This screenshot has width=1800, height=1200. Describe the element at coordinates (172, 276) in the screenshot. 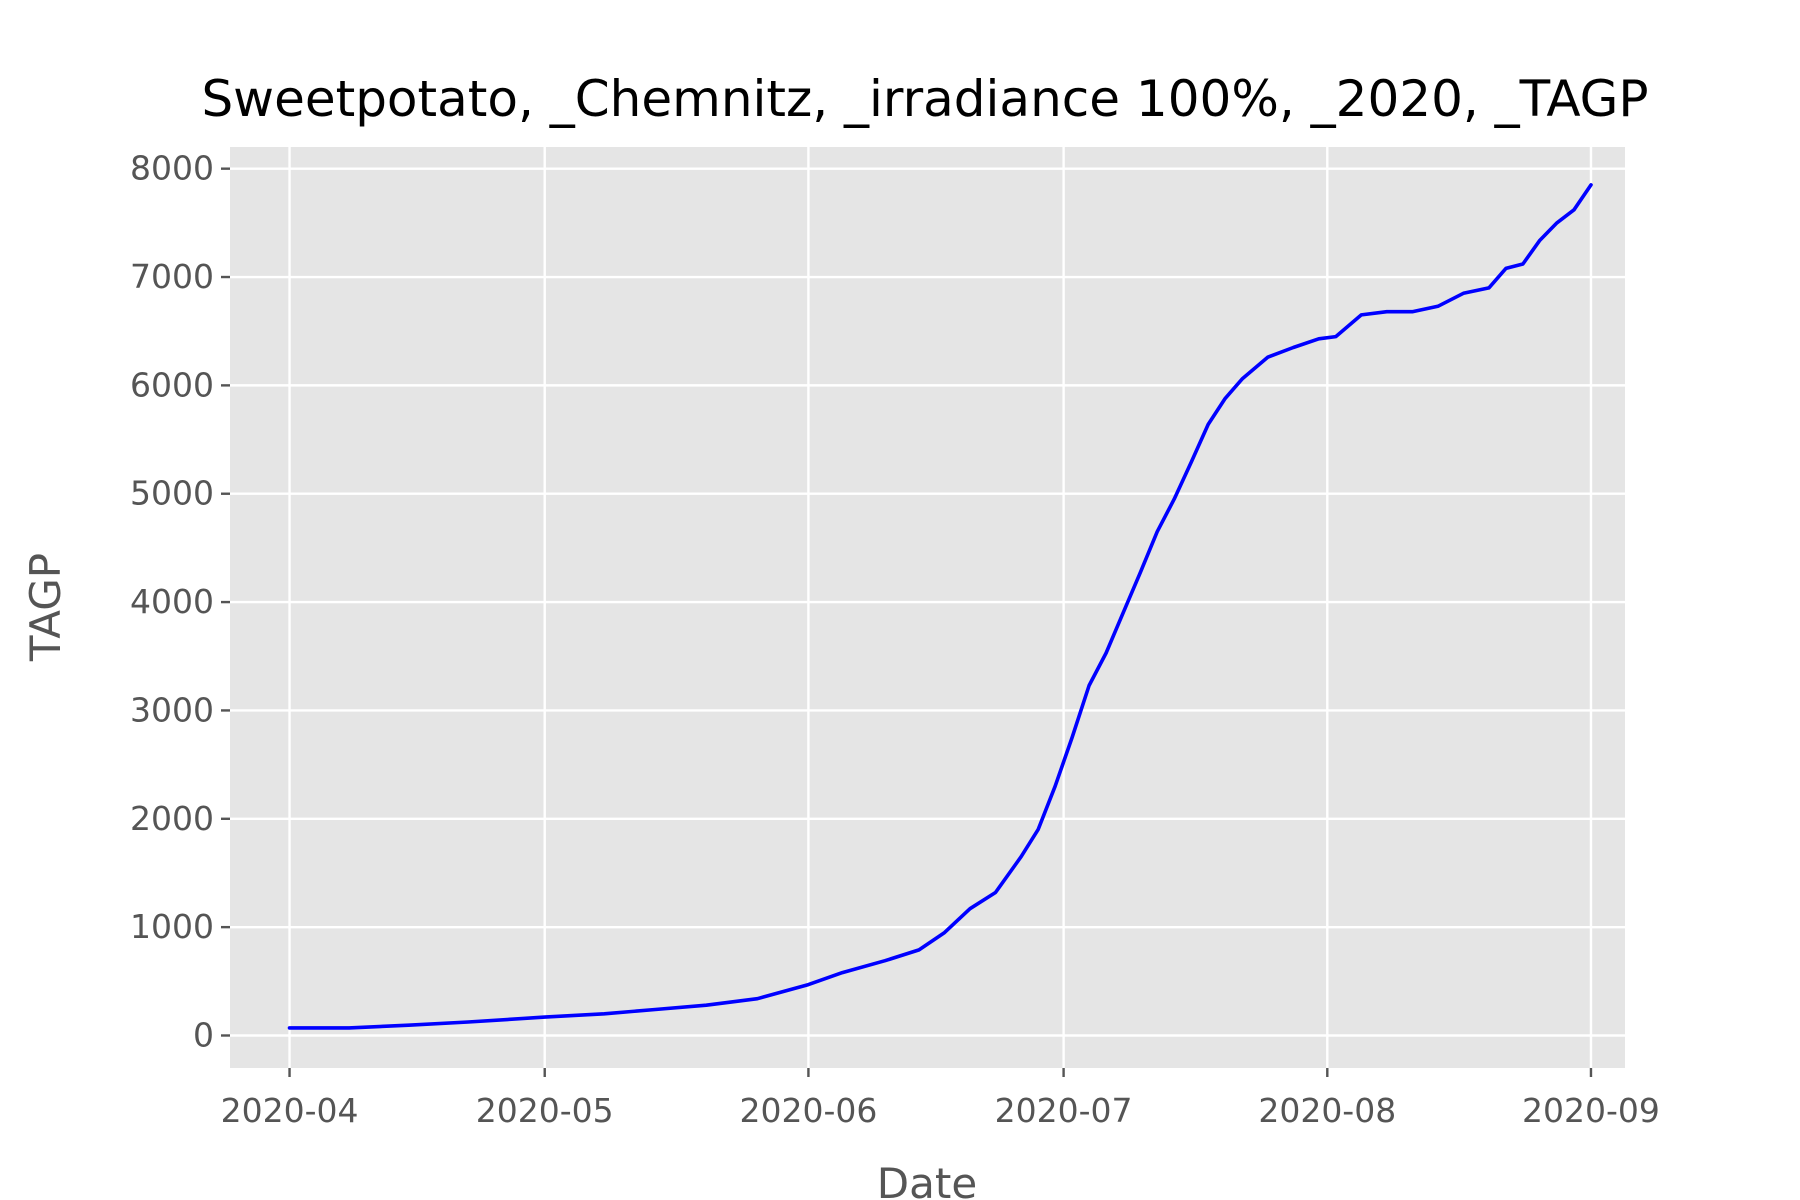

I see `y-tick-label: 7000` at that location.